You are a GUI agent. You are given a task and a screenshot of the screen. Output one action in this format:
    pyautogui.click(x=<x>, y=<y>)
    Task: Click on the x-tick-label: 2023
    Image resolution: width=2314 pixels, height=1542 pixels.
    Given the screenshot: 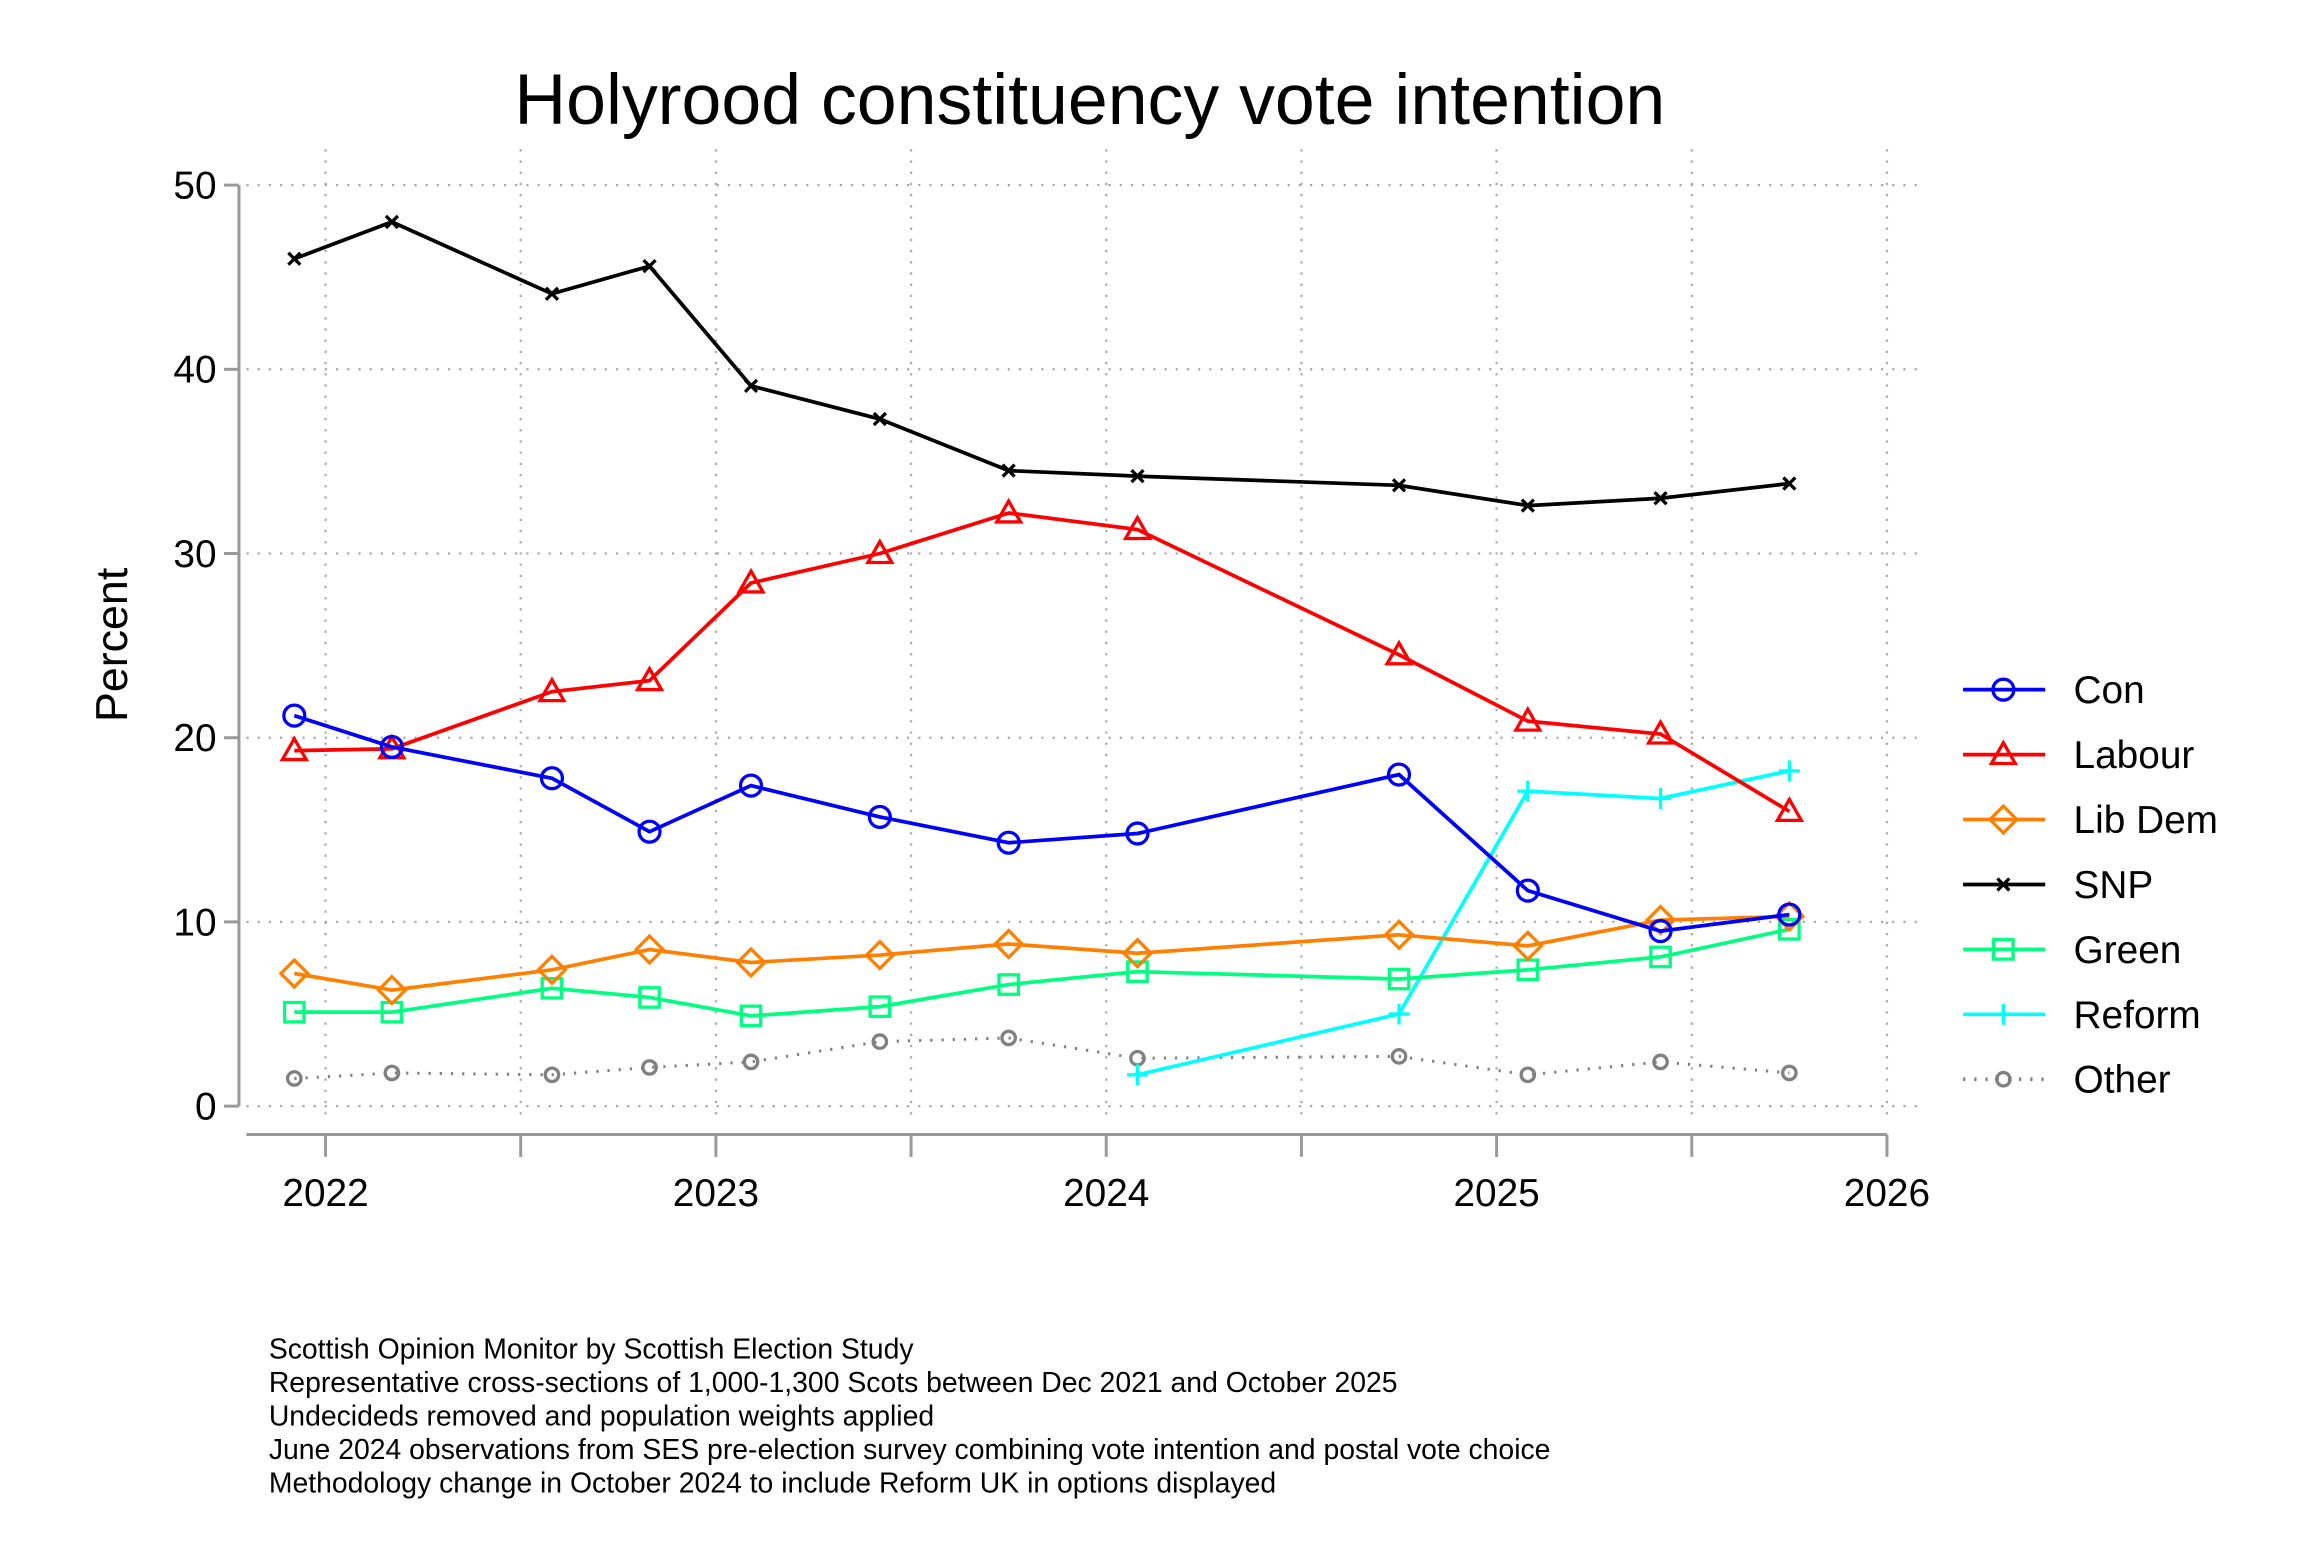 What is the action you would take?
    pyautogui.click(x=716, y=1193)
    